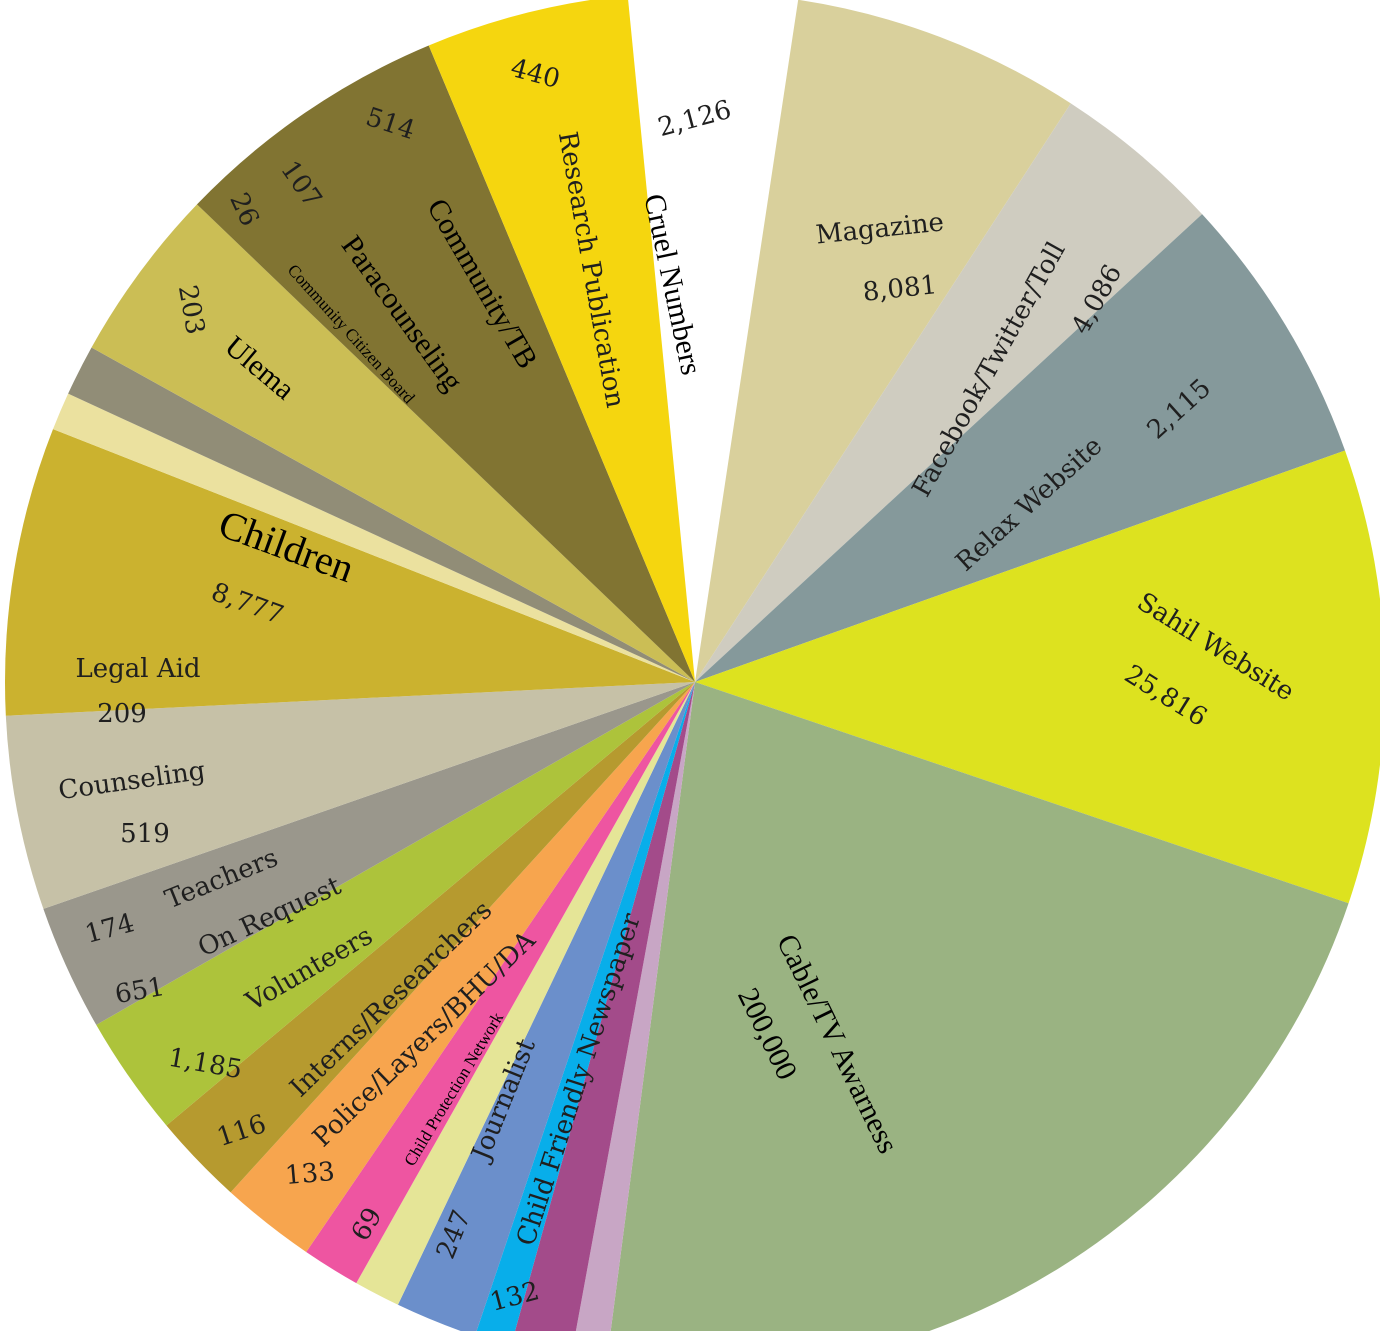  What do you see at coordinates (122, 714) in the screenshot?
I see `slice-value-legal-aid: 209` at bounding box center [122, 714].